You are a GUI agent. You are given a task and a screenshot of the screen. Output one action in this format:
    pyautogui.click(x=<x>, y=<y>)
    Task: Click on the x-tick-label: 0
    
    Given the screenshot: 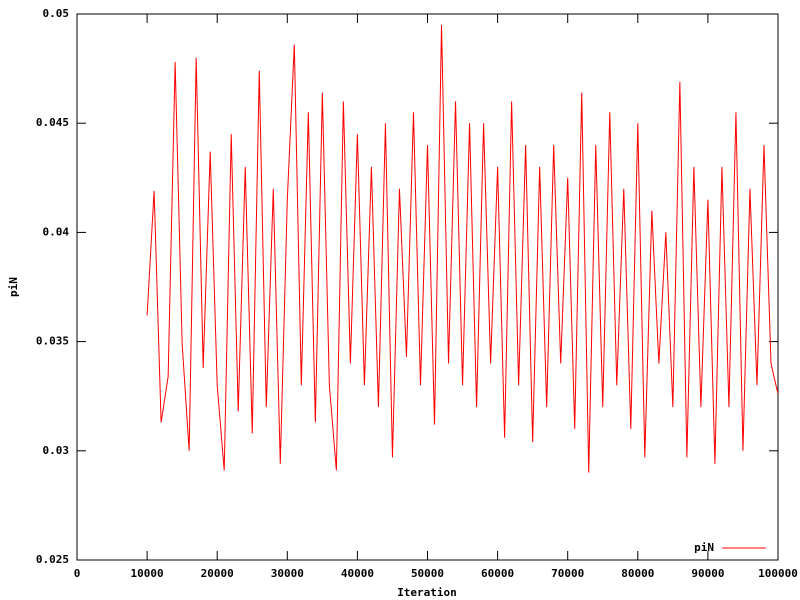 What is the action you would take?
    pyautogui.click(x=77, y=573)
    